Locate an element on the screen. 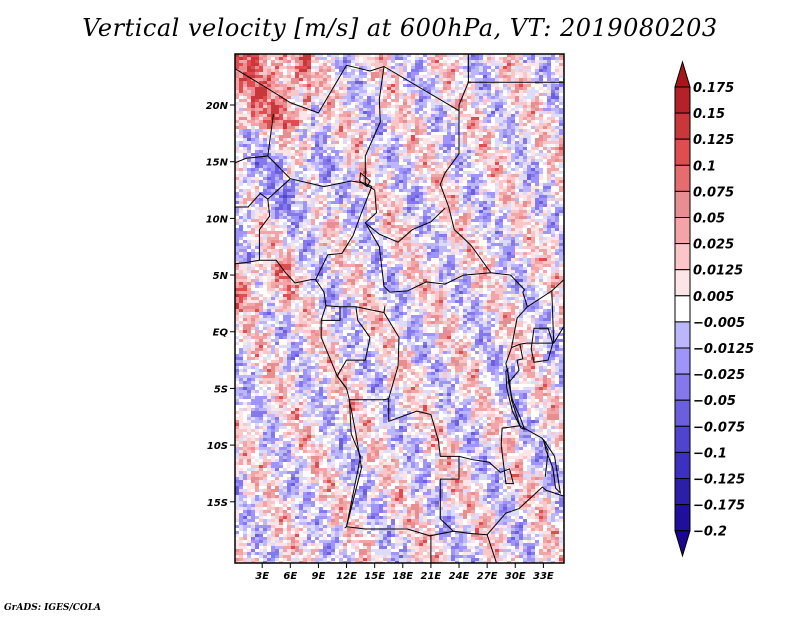 The height and width of the screenshot is (618, 800). lat-tick-label: 5N is located at coordinates (221, 276).